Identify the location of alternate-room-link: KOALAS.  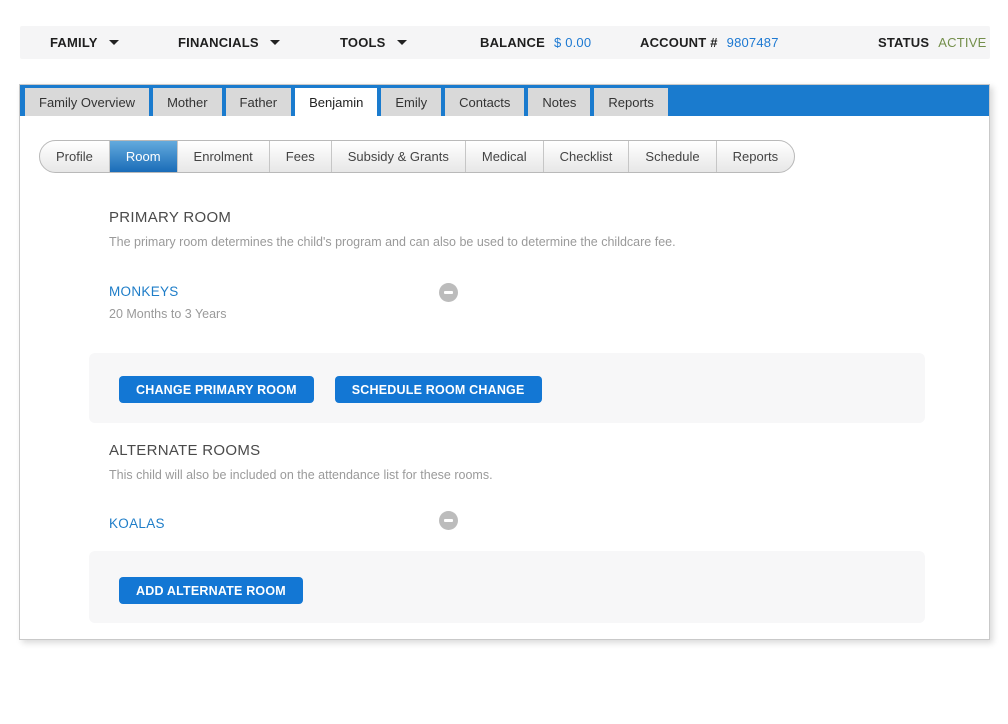
(137, 523).